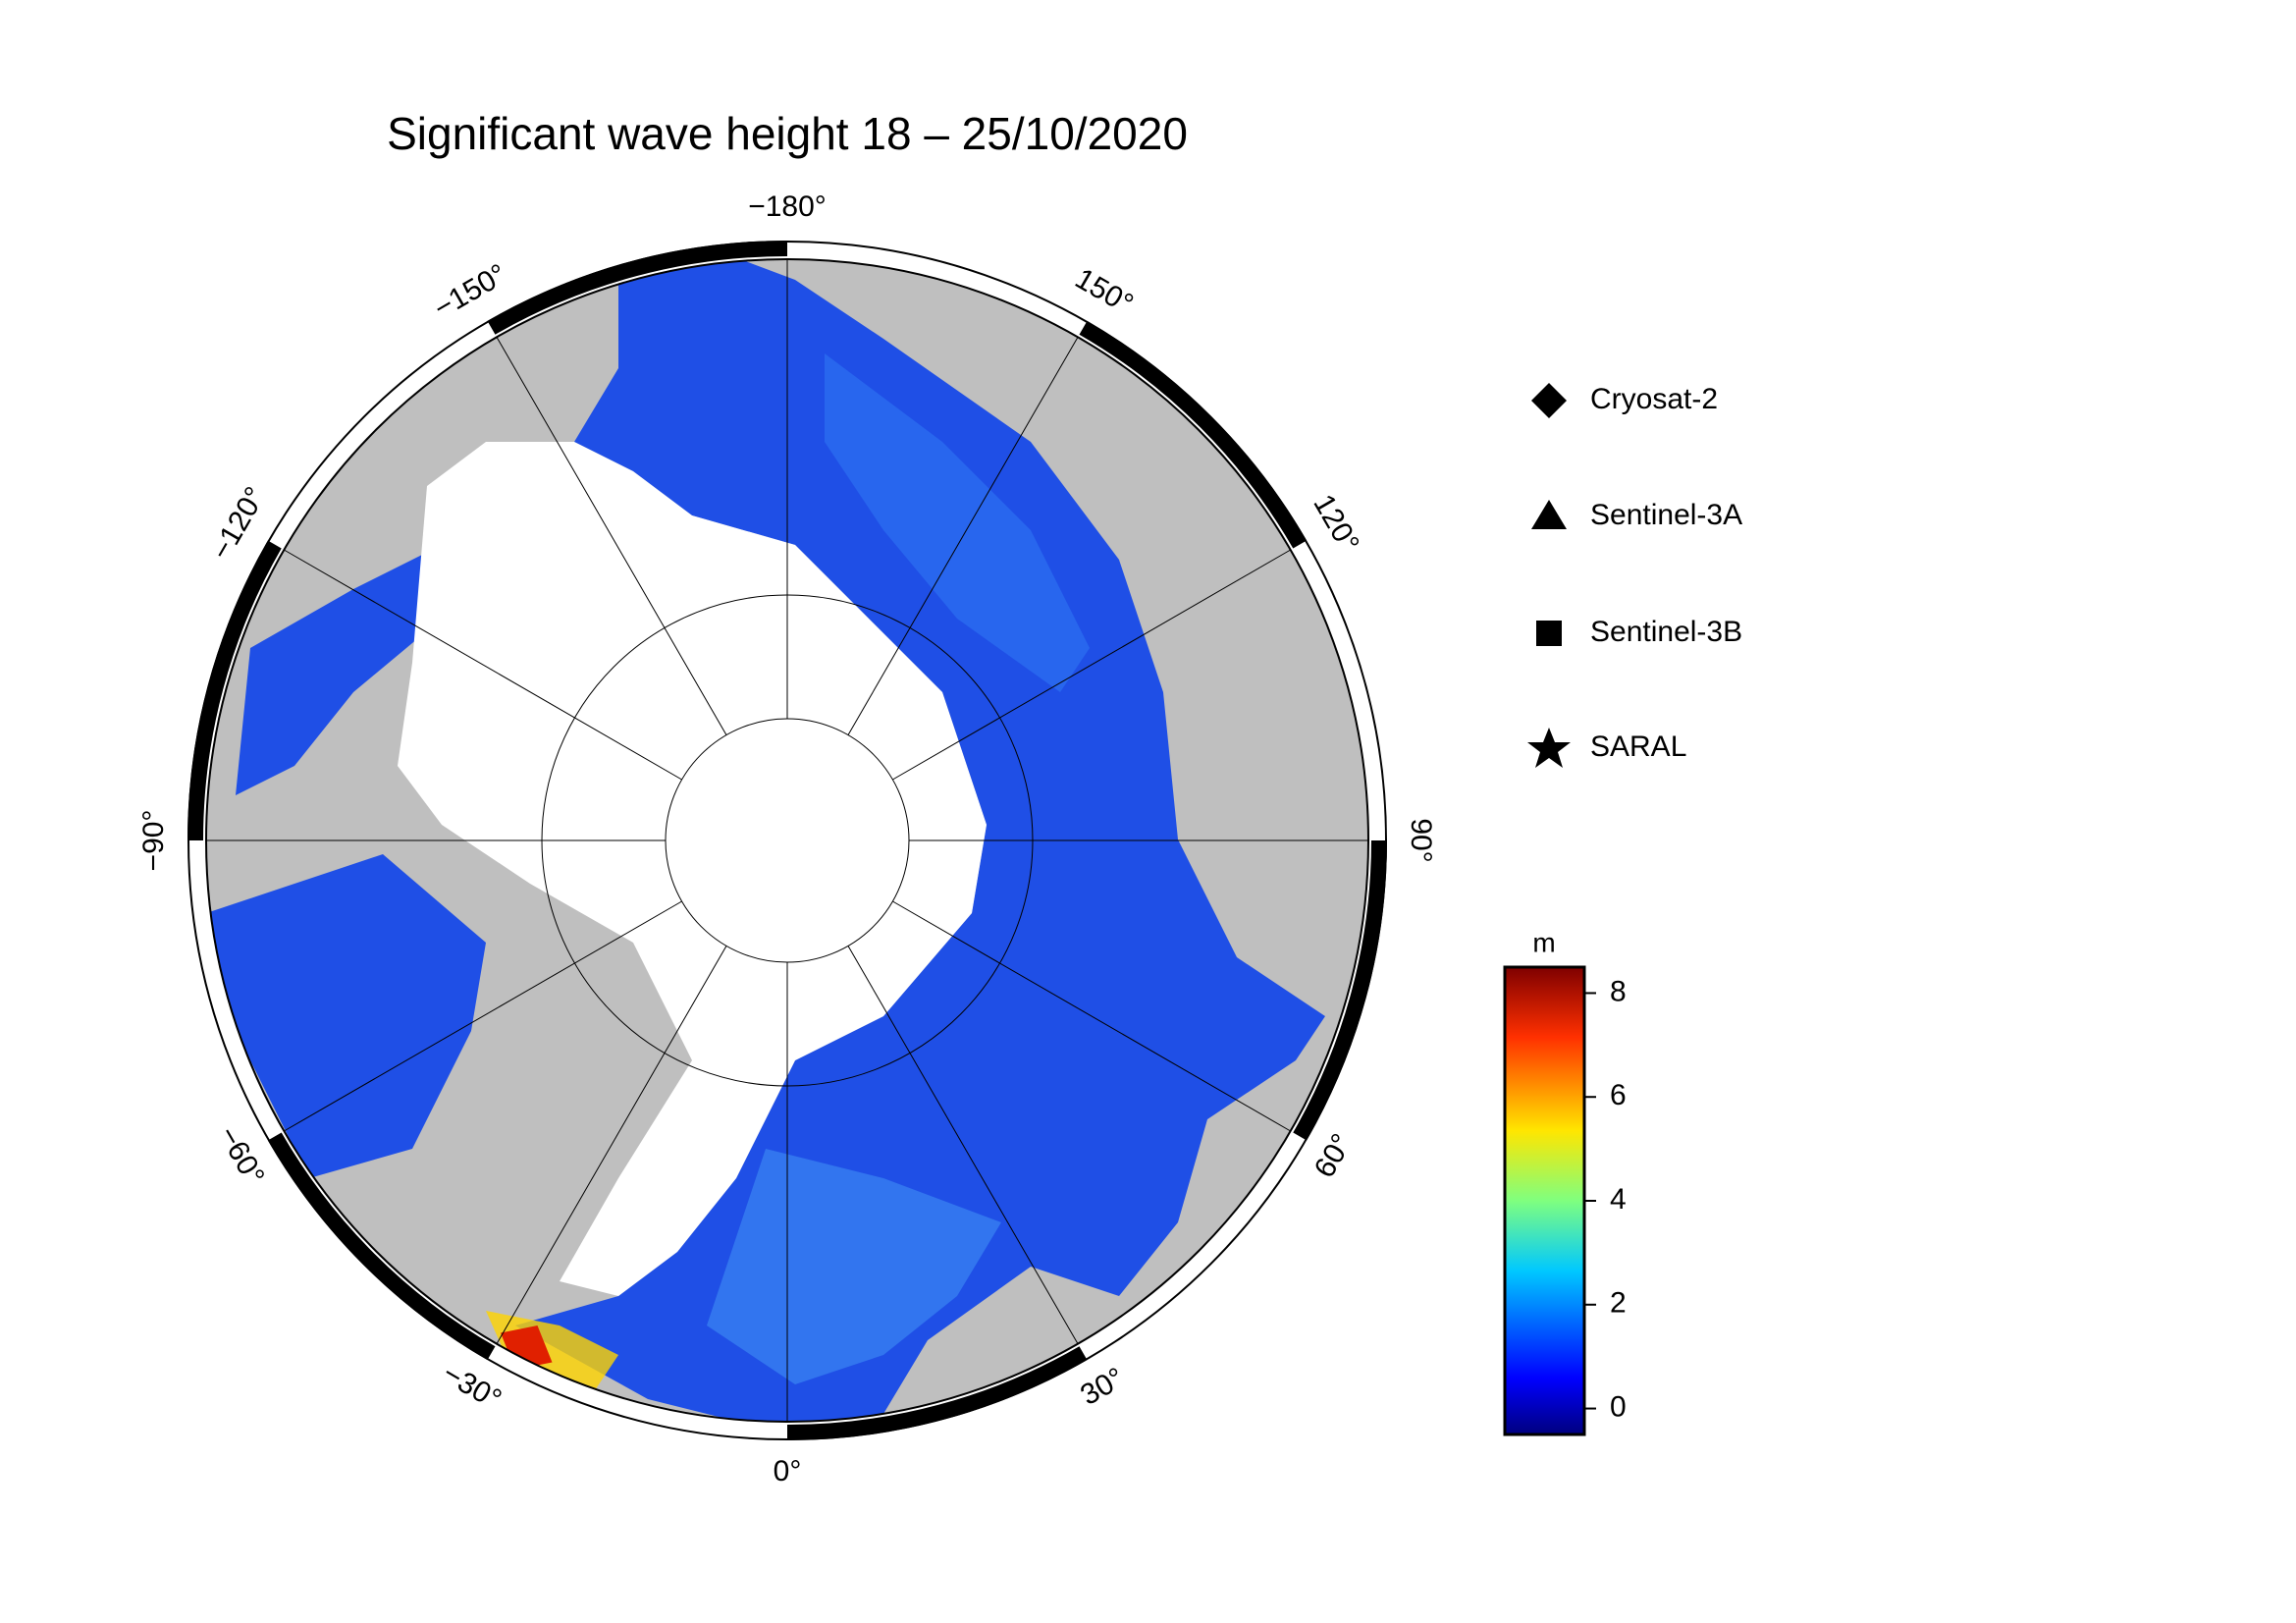 This screenshot has width=2296, height=1623. What do you see at coordinates (1336, 524) in the screenshot?
I see `longitude-label: 120°` at bounding box center [1336, 524].